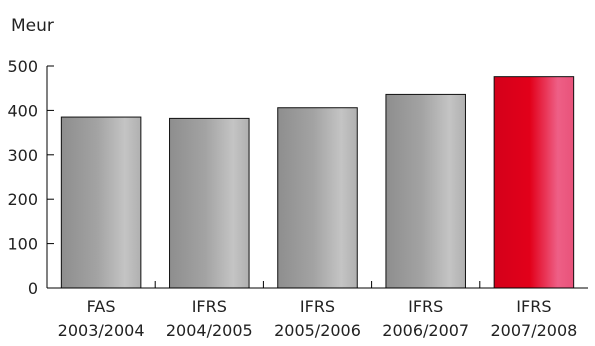 This screenshot has width=595, height=346. Describe the element at coordinates (50, 177) in the screenshot. I see `y-tick-marks` at that location.